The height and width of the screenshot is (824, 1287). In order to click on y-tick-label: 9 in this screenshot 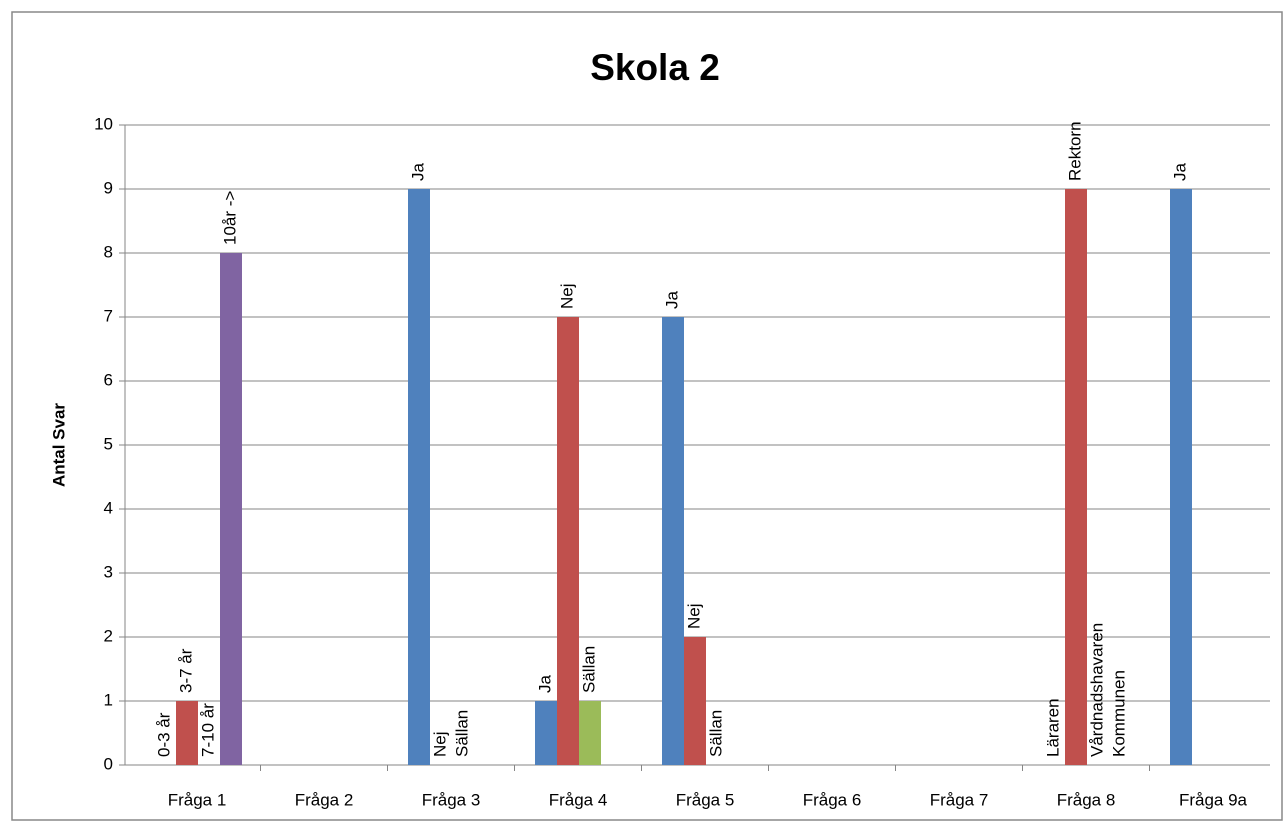, I will do `click(108, 187)`.